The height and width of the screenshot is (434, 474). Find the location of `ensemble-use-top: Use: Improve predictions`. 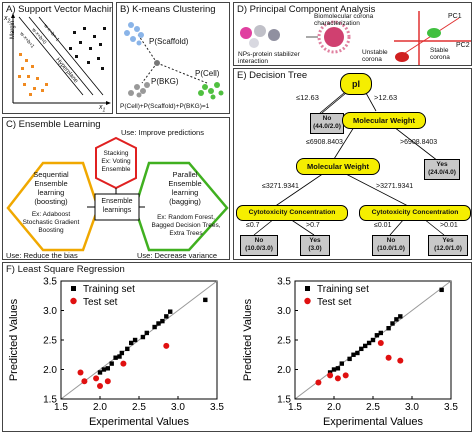

ensemble-use-top: Use: Improve predictions is located at coordinates (162, 132).